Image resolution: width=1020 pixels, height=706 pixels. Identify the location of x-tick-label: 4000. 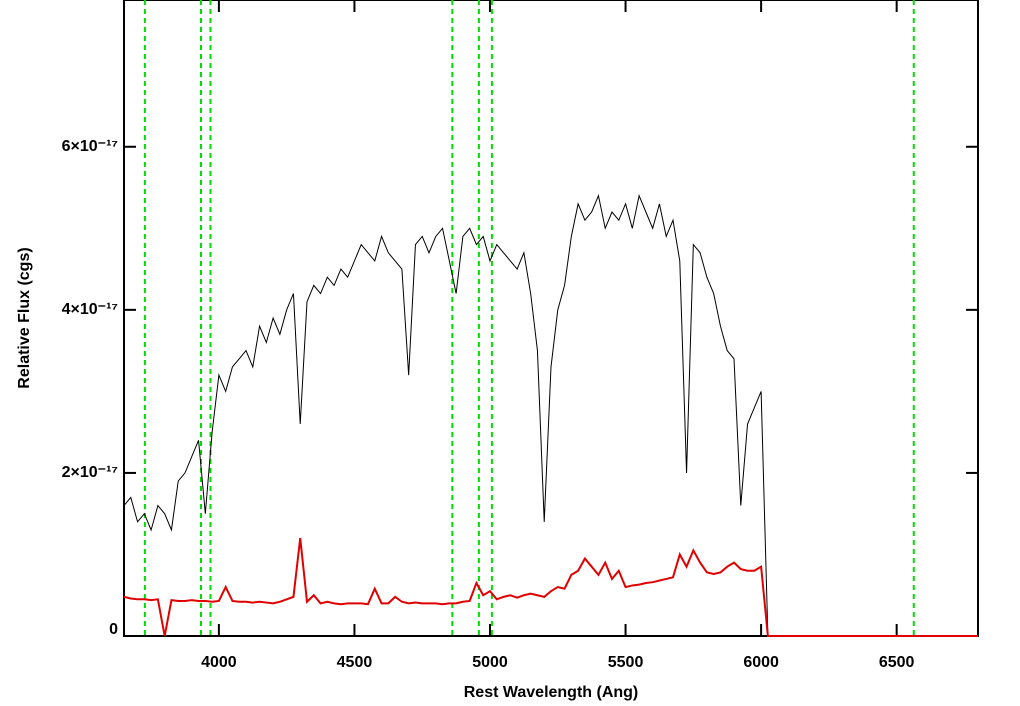
(219, 662).